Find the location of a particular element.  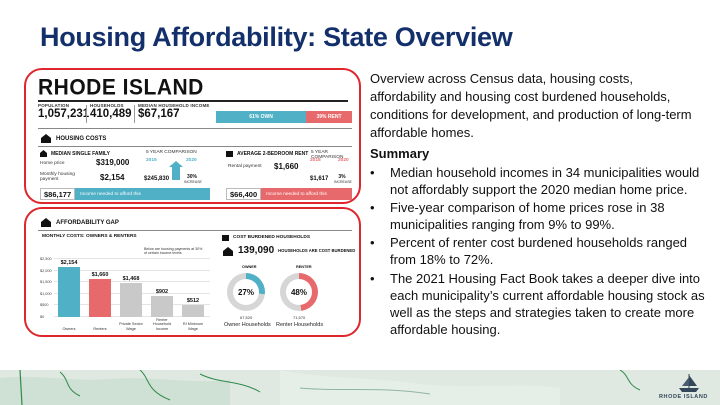

stat-population: POPULATION 1,057,231 is located at coordinates (63, 111).